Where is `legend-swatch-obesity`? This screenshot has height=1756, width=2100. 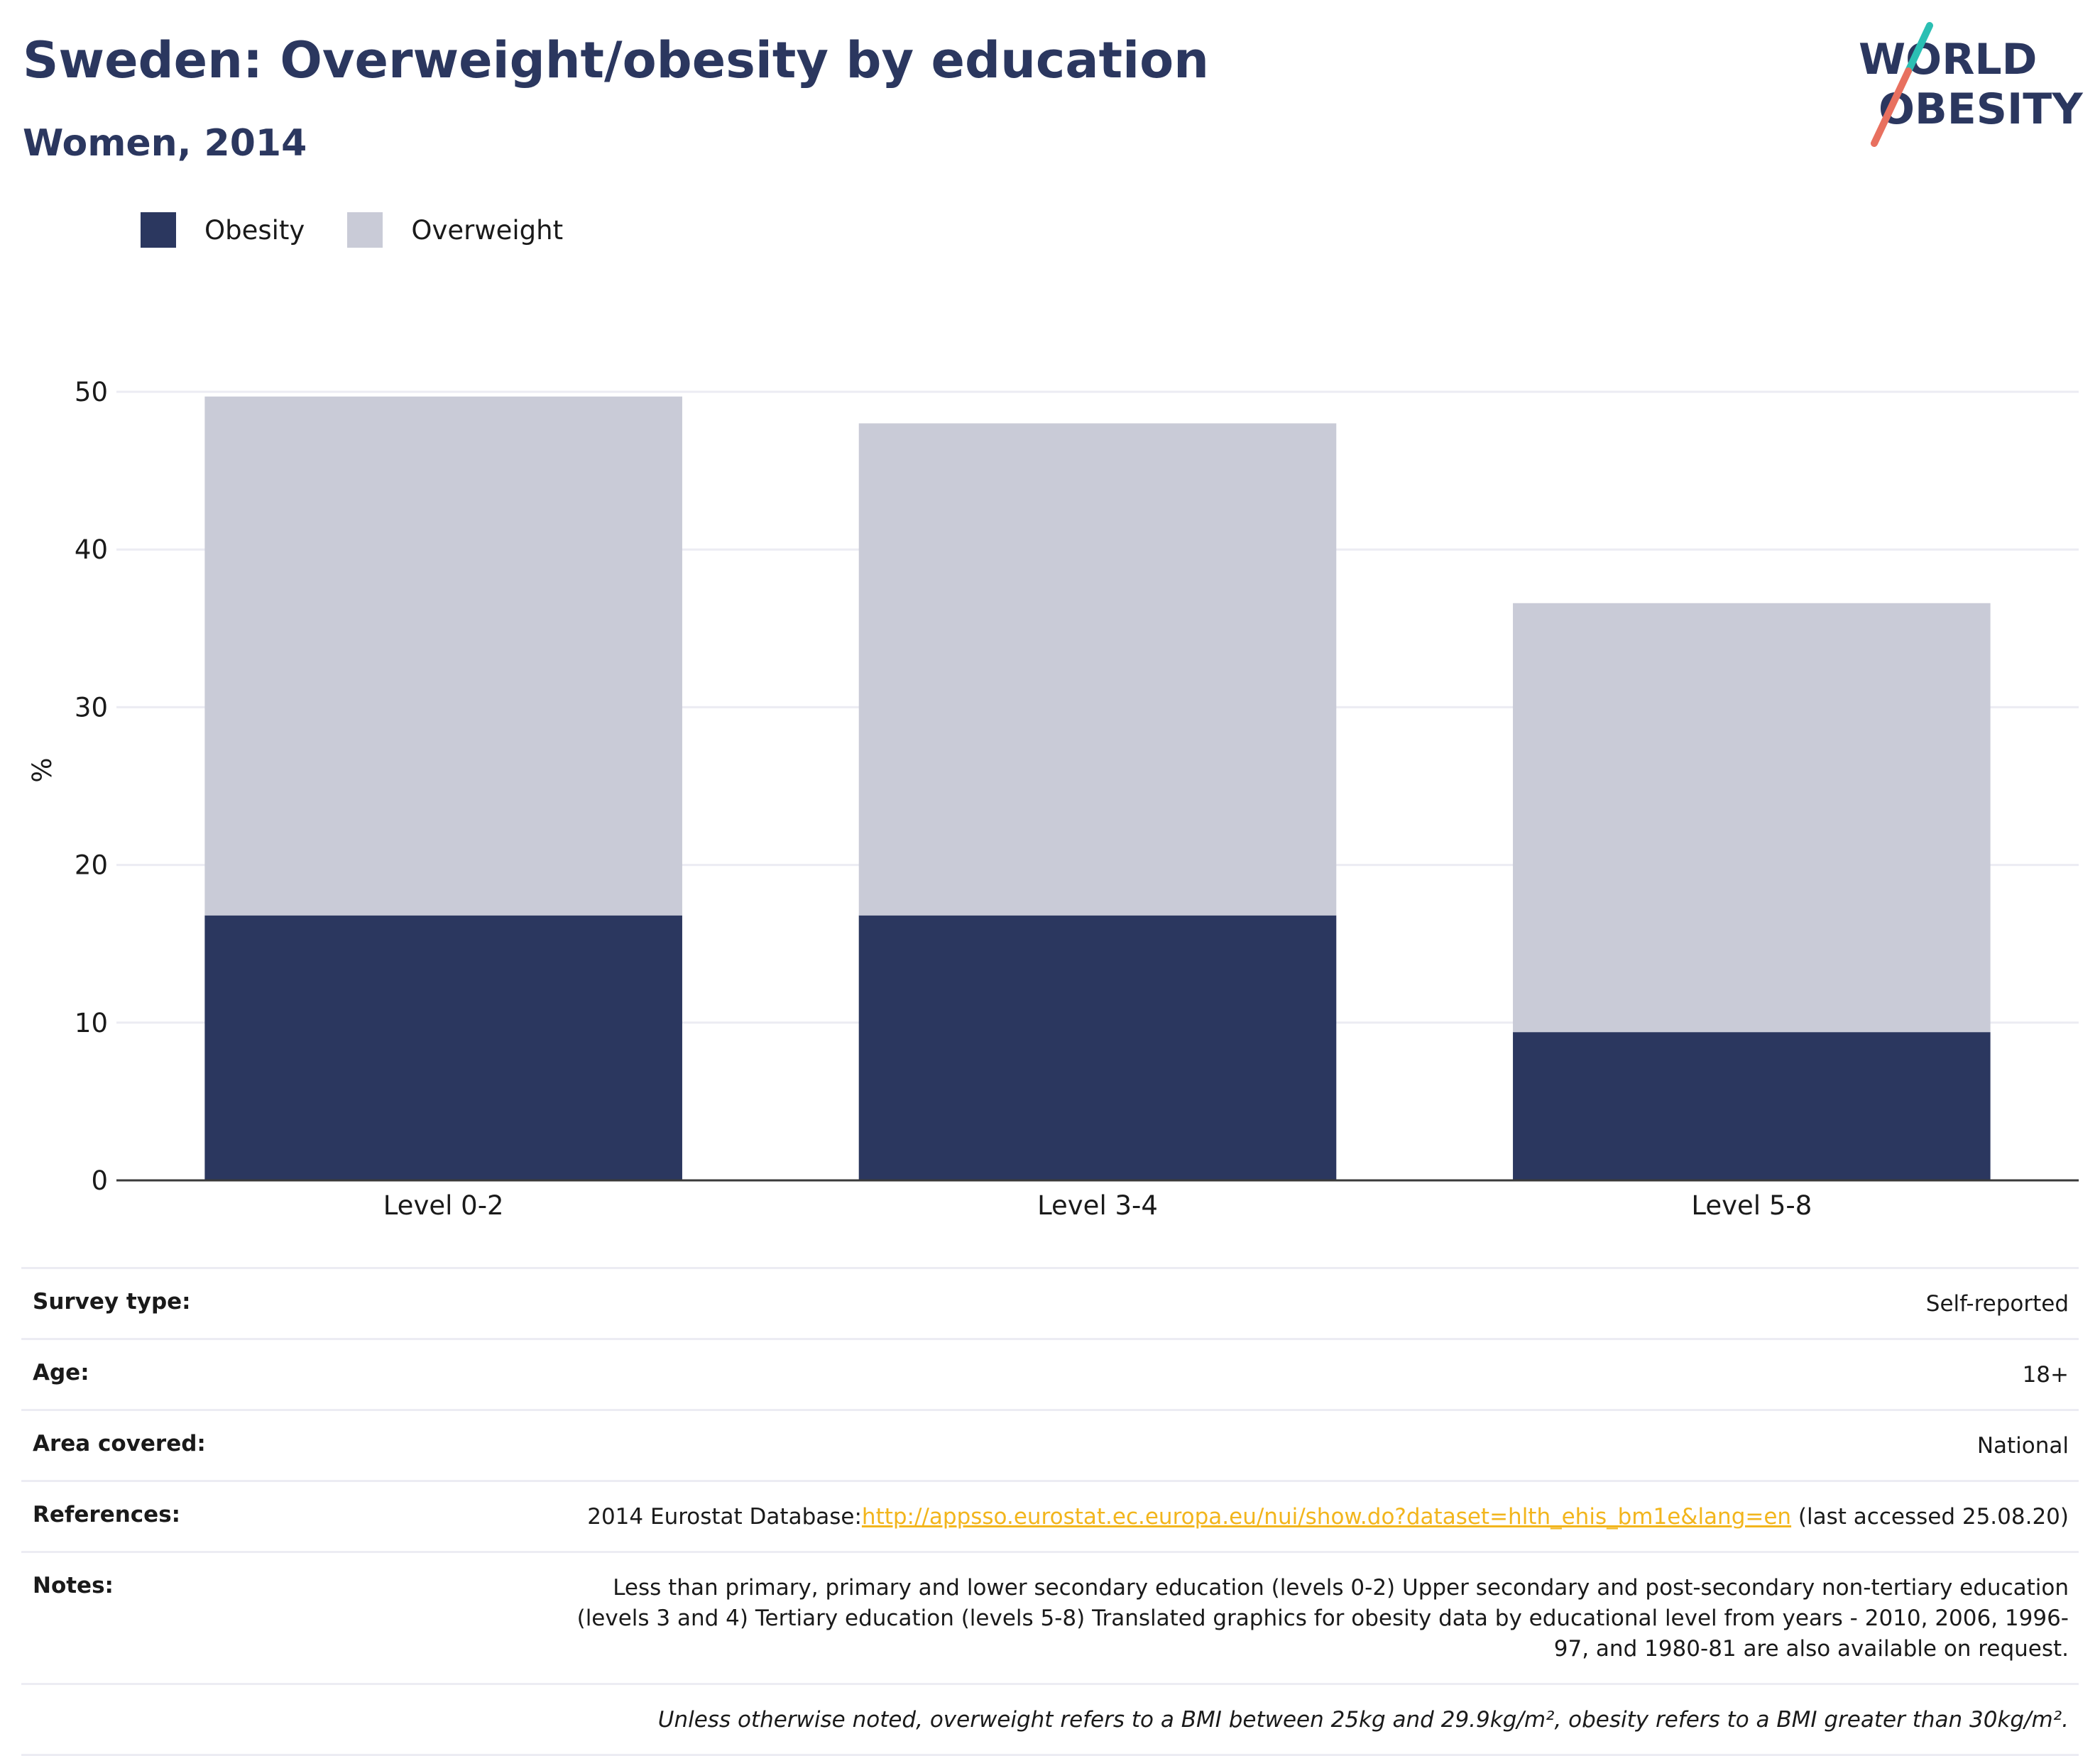
legend-swatch-obesity is located at coordinates (158, 230).